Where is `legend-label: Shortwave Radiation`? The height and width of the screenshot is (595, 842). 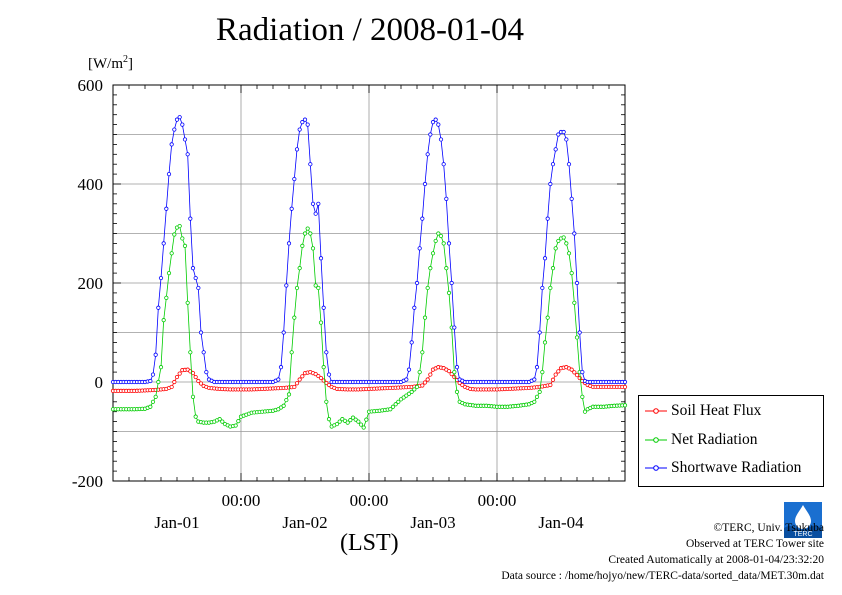
legend-label: Shortwave Radiation is located at coordinates (736, 467).